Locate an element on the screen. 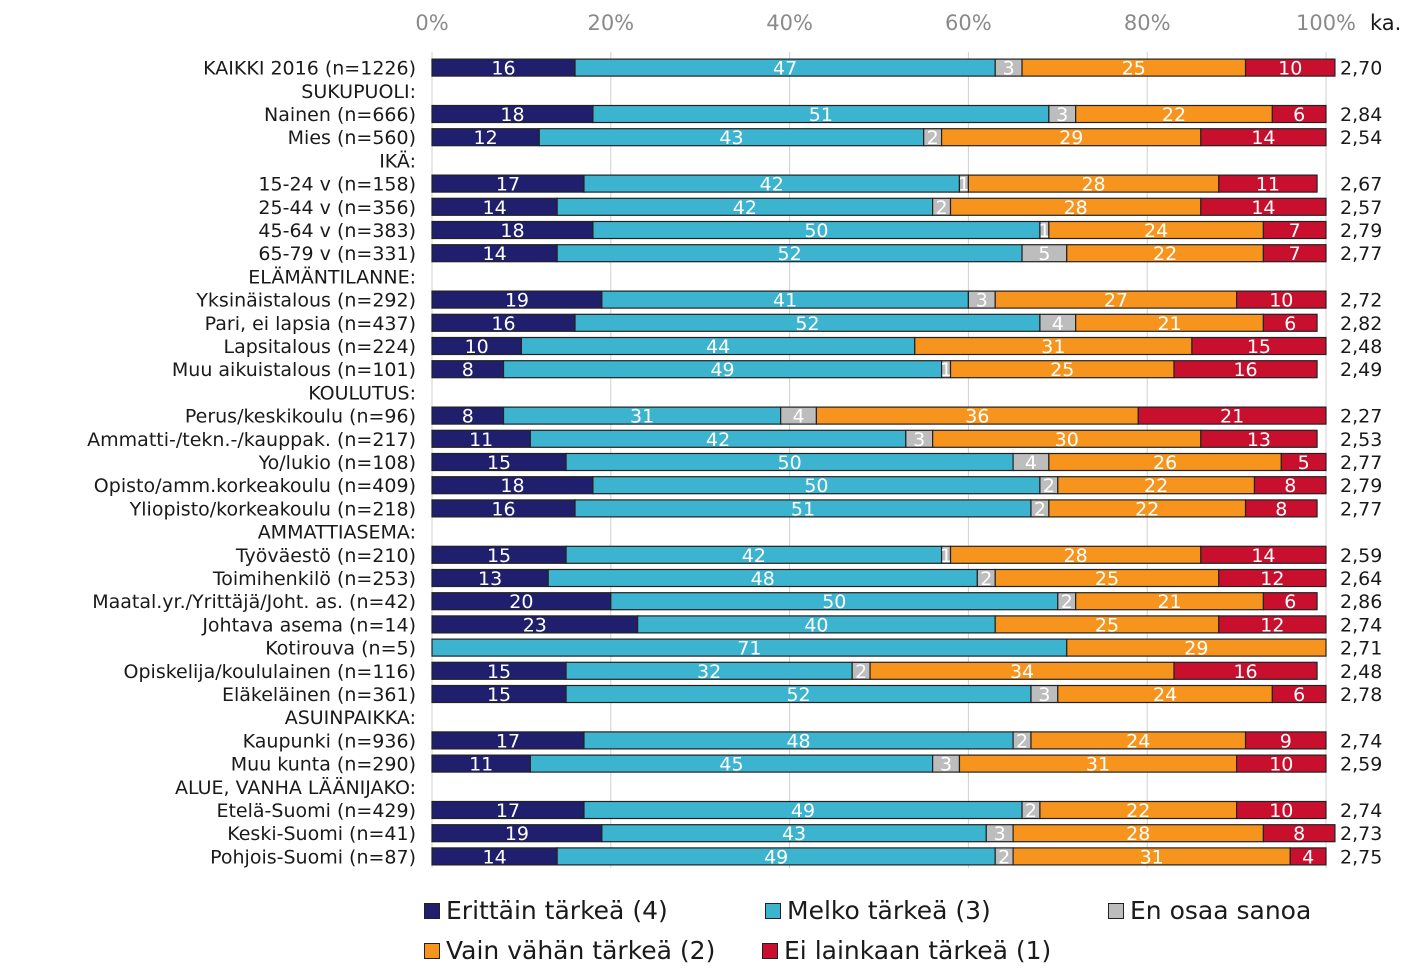  average-value: 2,27 is located at coordinates (1361, 417).